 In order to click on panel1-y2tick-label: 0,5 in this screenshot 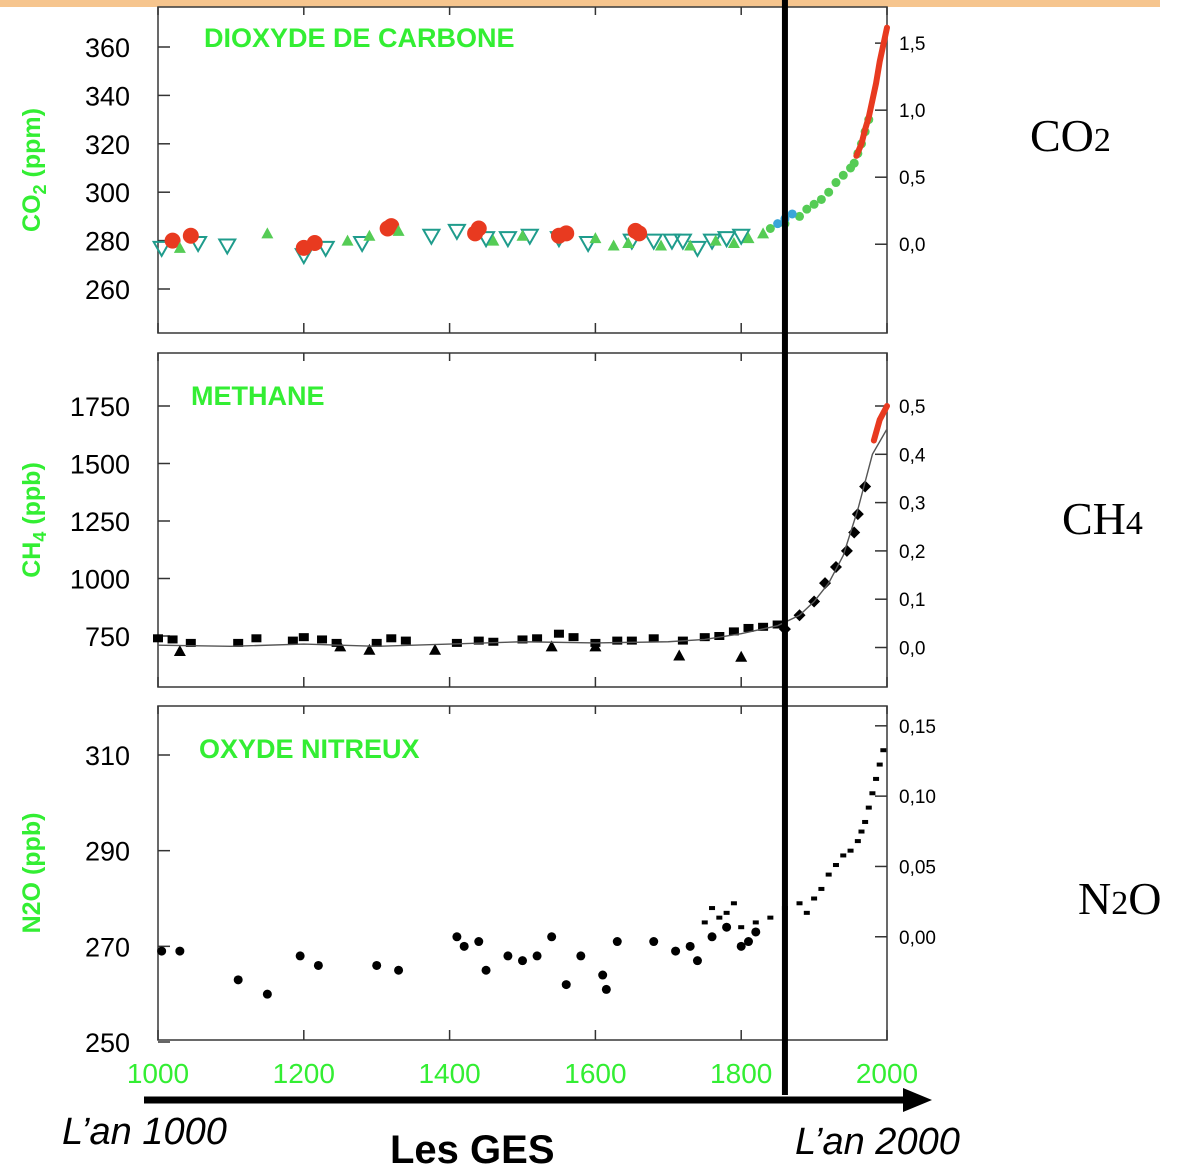, I will do `click(912, 178)`.